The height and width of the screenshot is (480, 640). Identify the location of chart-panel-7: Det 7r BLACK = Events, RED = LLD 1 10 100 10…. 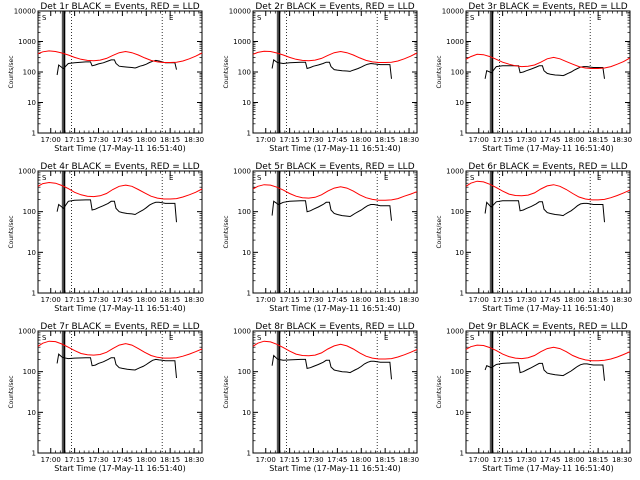
(106, 397).